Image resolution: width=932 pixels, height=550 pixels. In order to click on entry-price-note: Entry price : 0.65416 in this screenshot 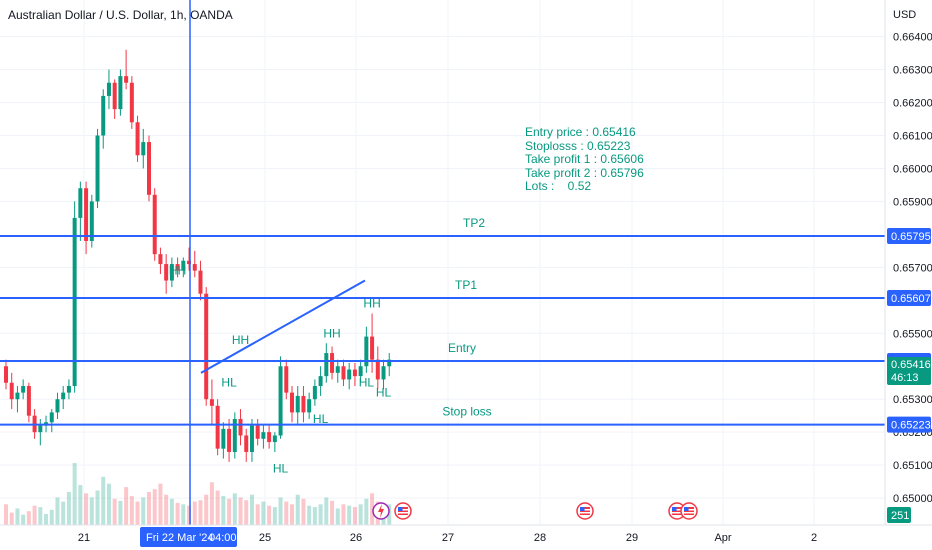, I will do `click(580, 132)`.